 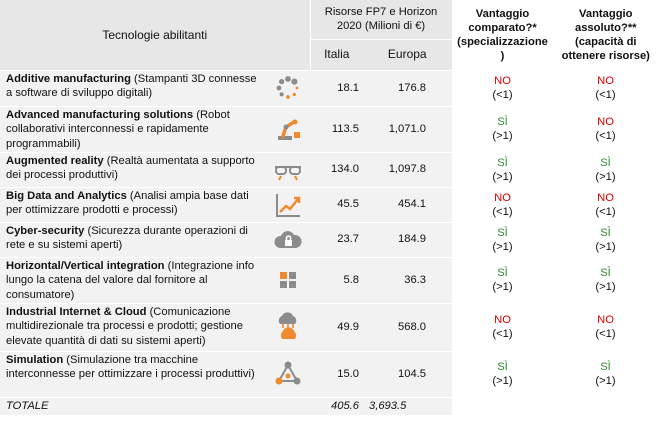 I want to click on europa-value: 454.1, so click(x=408, y=205).